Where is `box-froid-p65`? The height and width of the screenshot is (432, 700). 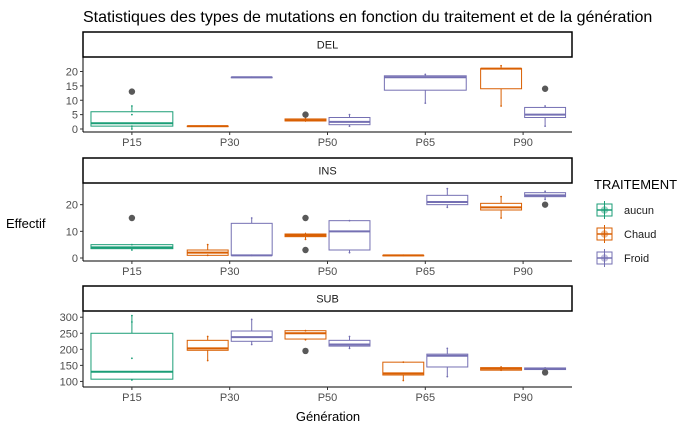 box-froid-p65 is located at coordinates (425, 89).